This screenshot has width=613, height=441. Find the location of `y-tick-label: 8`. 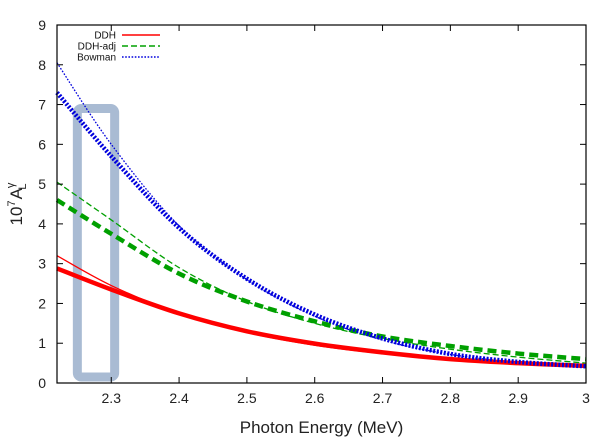

y-tick-label: 8 is located at coordinates (42, 65).